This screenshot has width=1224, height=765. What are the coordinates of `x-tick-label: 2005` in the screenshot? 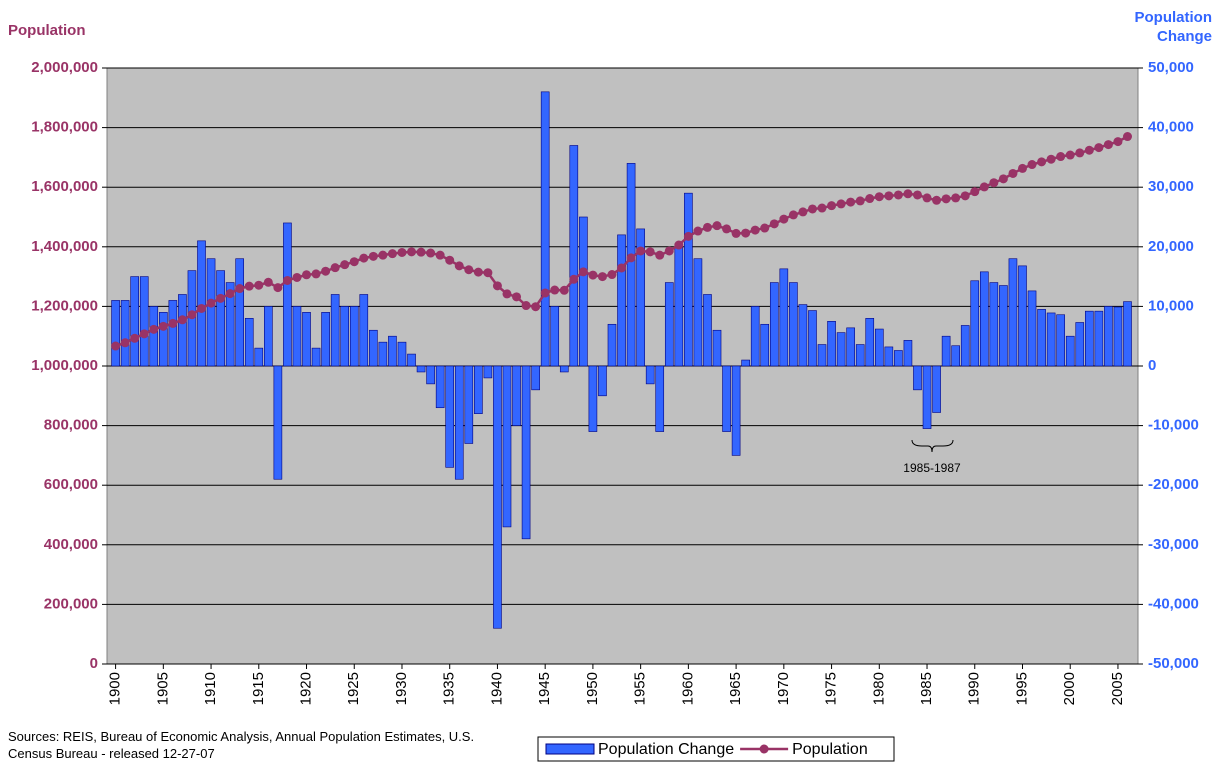 It's located at (1117, 688).